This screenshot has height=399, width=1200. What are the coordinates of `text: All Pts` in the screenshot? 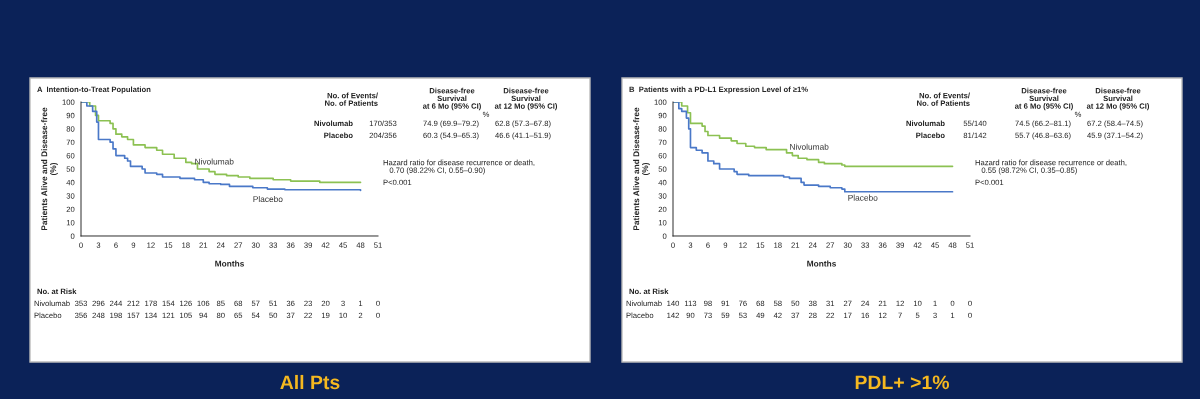 It's located at (310, 382).